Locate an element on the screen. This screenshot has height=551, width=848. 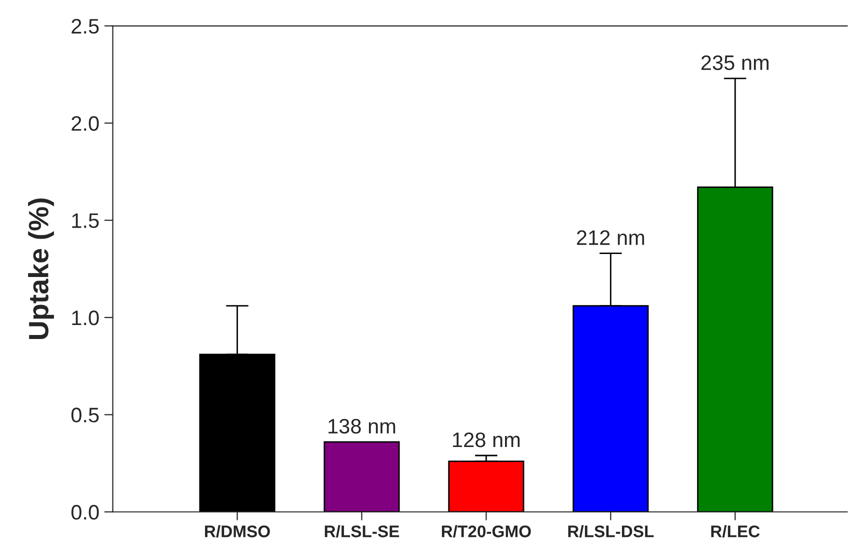
x-tick-label: R/DMSO is located at coordinates (237, 531).